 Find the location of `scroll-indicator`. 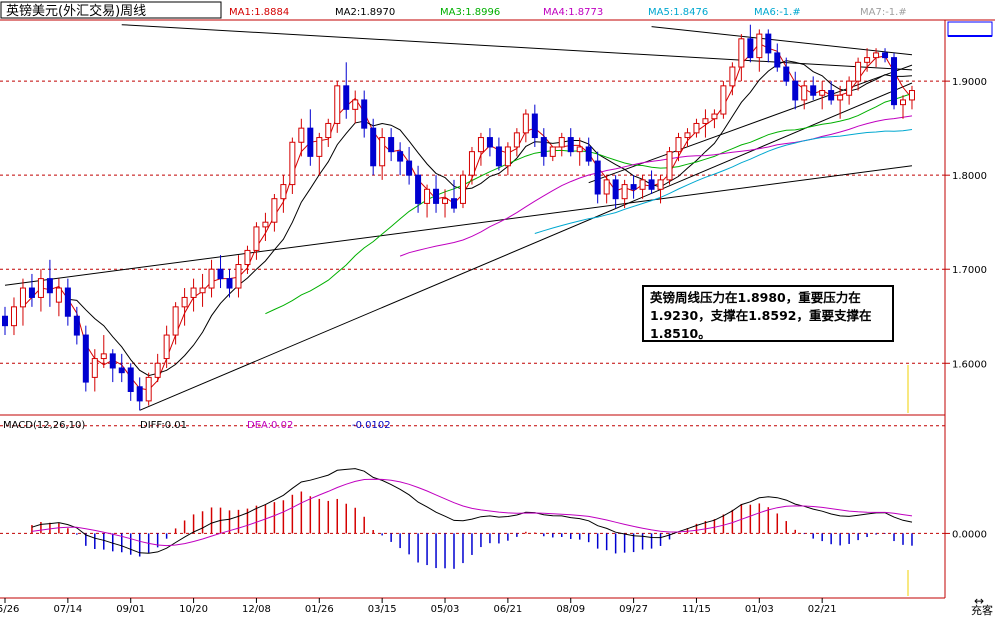

scroll-indicator is located at coordinates (970, 29).